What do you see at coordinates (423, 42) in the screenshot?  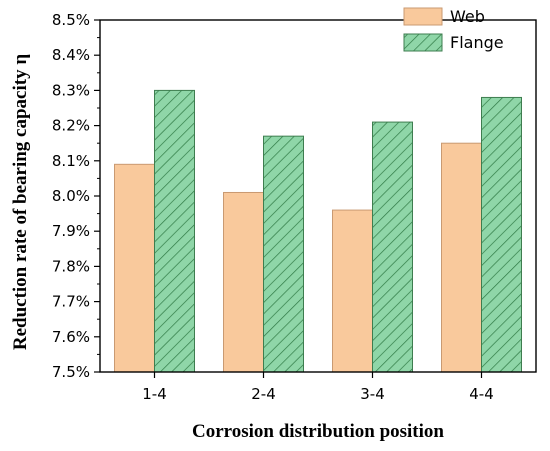 I see `legend-swatch-flange` at bounding box center [423, 42].